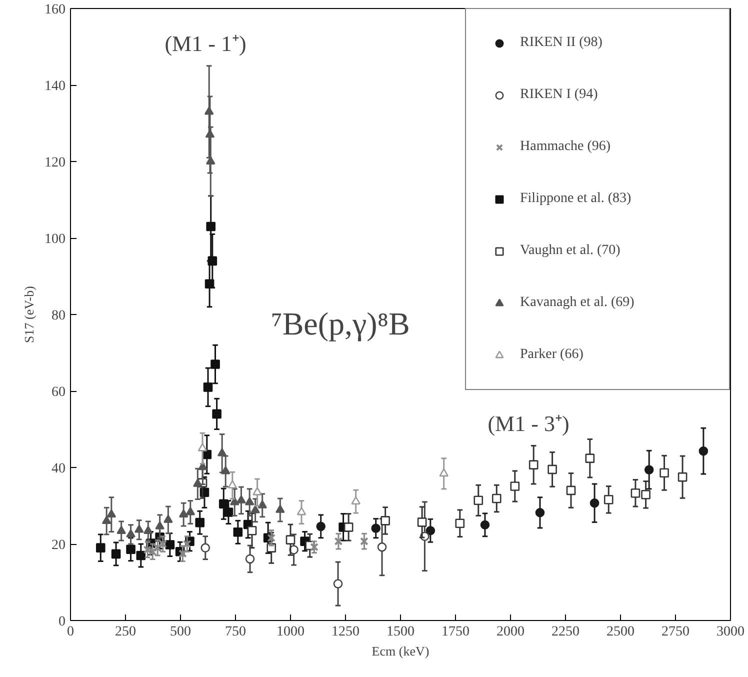  I want to click on y-tick-label: 100, so click(55, 239).